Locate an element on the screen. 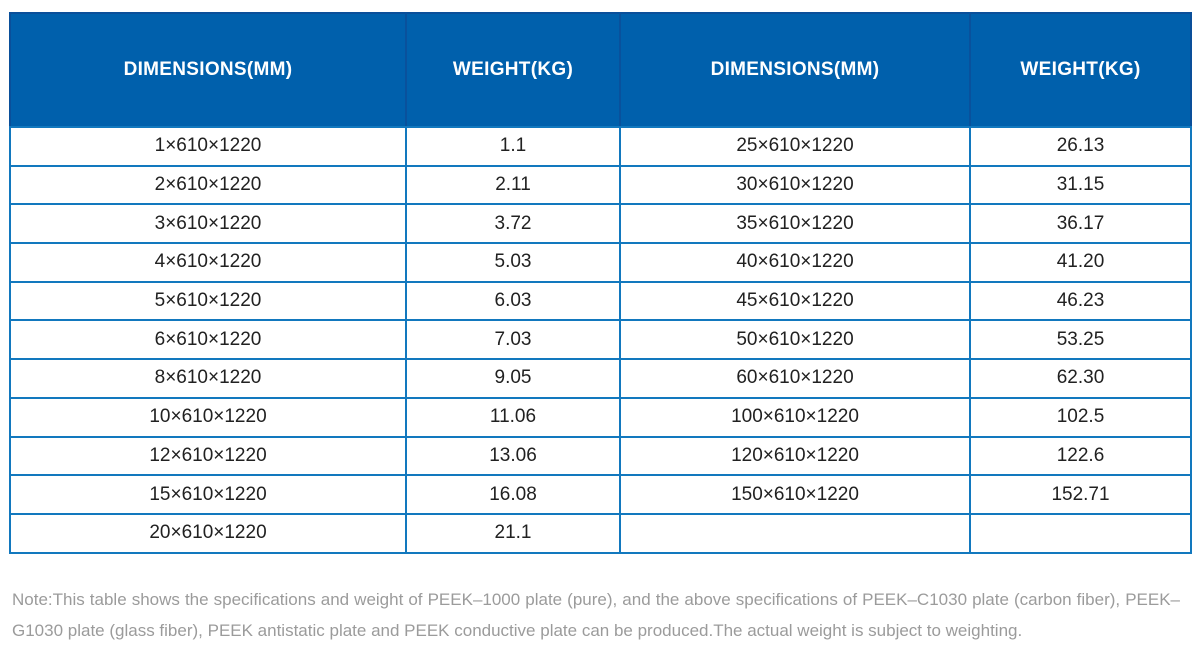 The height and width of the screenshot is (648, 1200). weight-cell: 11.06 is located at coordinates (513, 417).